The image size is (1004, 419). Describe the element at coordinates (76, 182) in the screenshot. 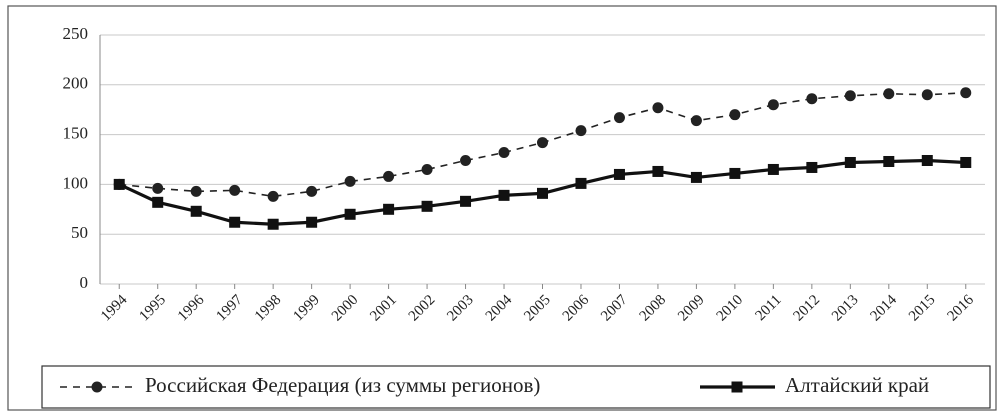

I see `y-tick-label: 100` at that location.